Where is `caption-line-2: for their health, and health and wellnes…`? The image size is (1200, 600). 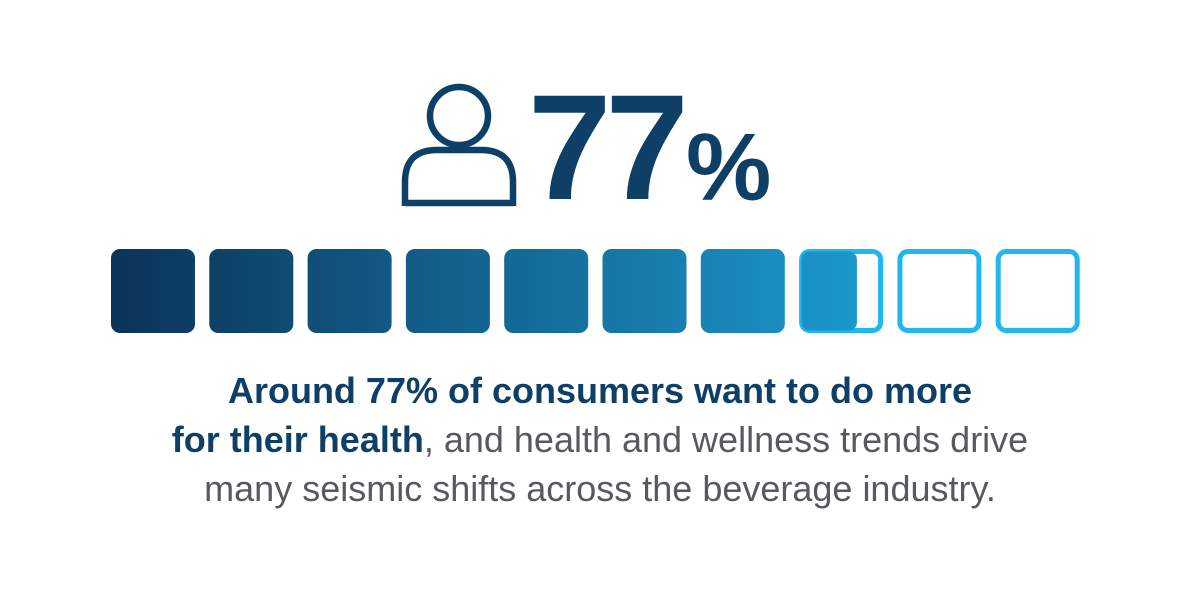
caption-line-2: for their health, and health and wellnes… is located at coordinates (600, 439).